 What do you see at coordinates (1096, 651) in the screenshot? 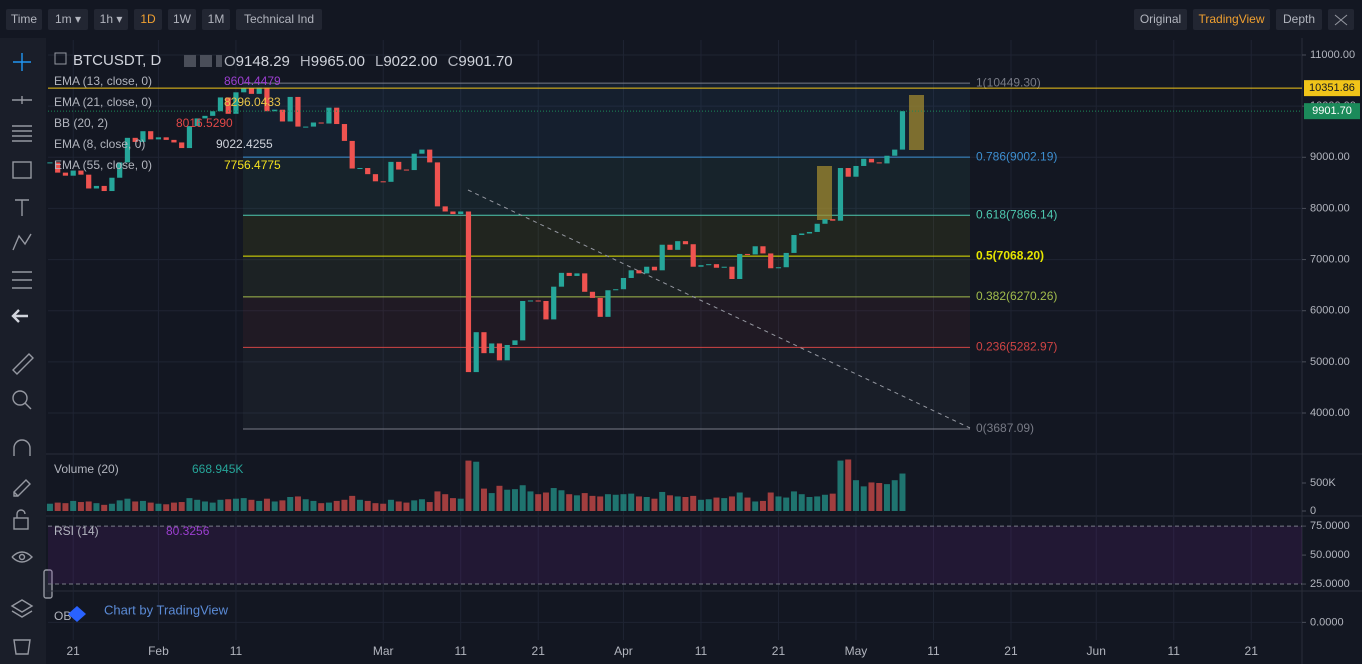
I see `x-tick-label: Jun` at bounding box center [1096, 651].